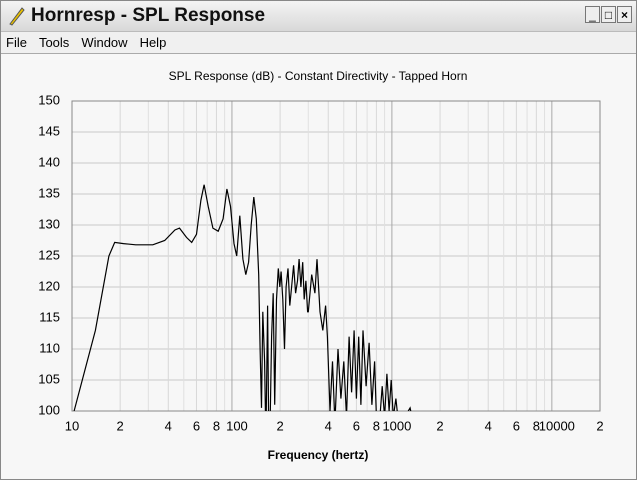  What do you see at coordinates (49, 285) in the screenshot?
I see `y-tick-label: 120` at bounding box center [49, 285].